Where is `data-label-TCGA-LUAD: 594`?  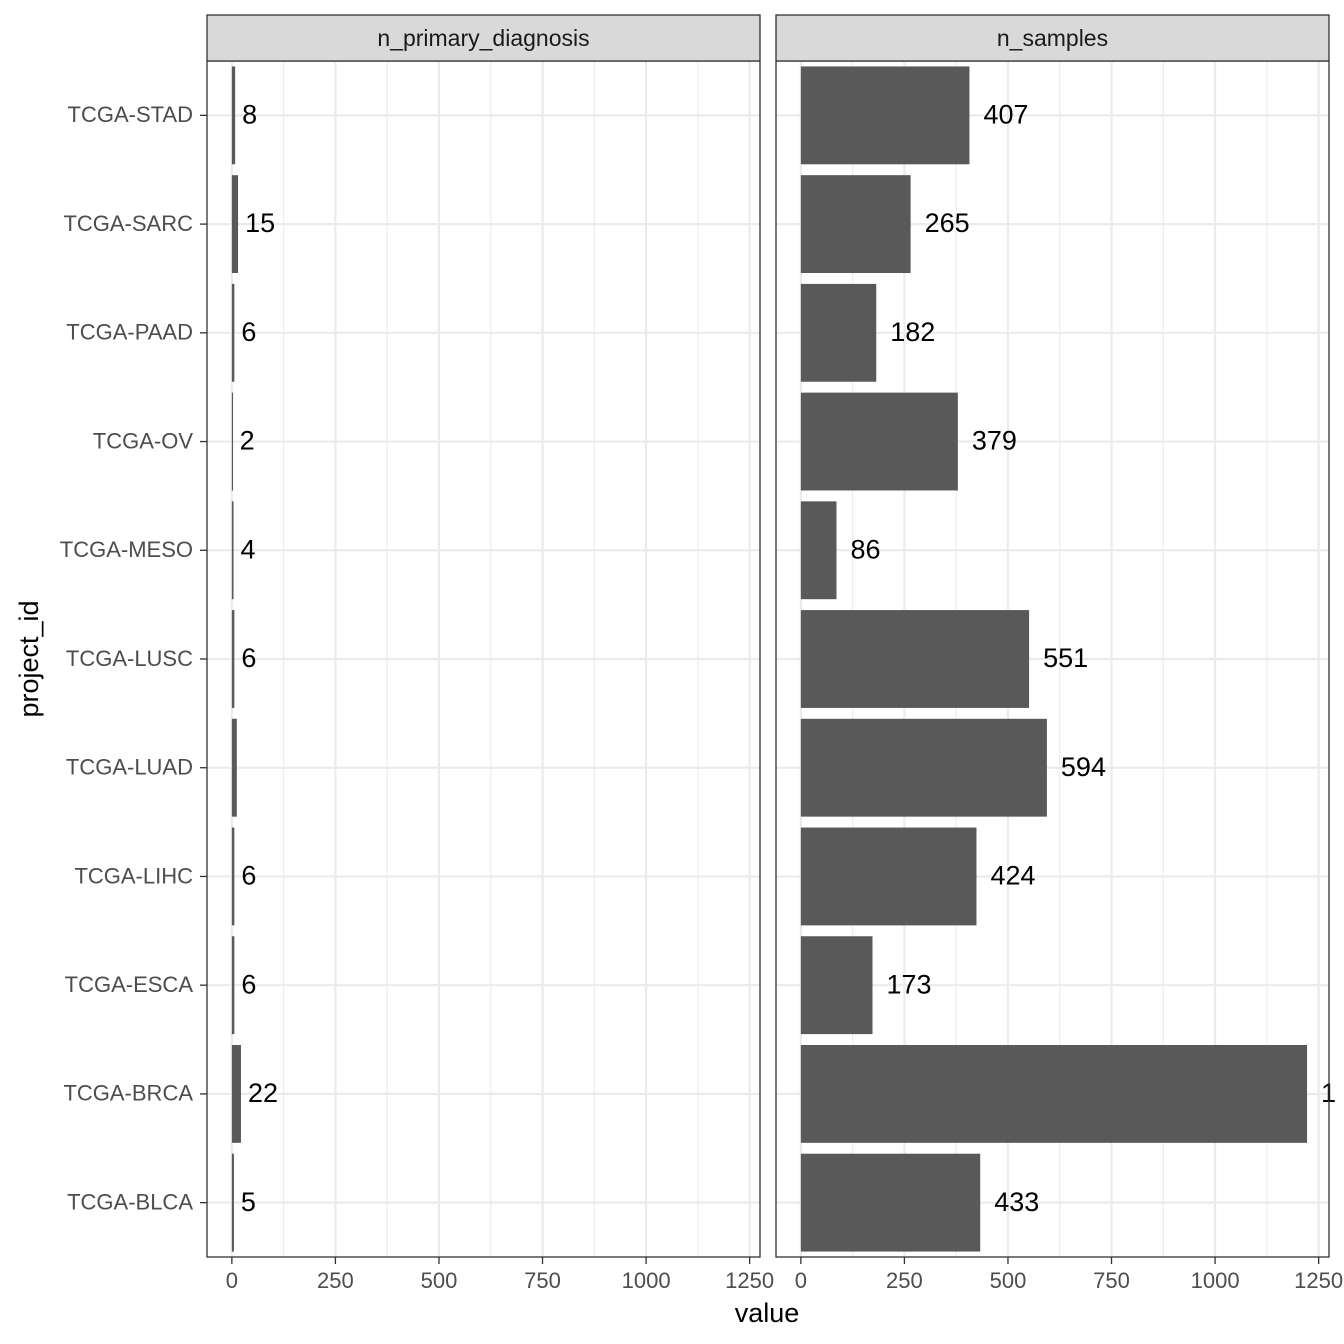 data-label-TCGA-LUAD: 594 is located at coordinates (1083, 767).